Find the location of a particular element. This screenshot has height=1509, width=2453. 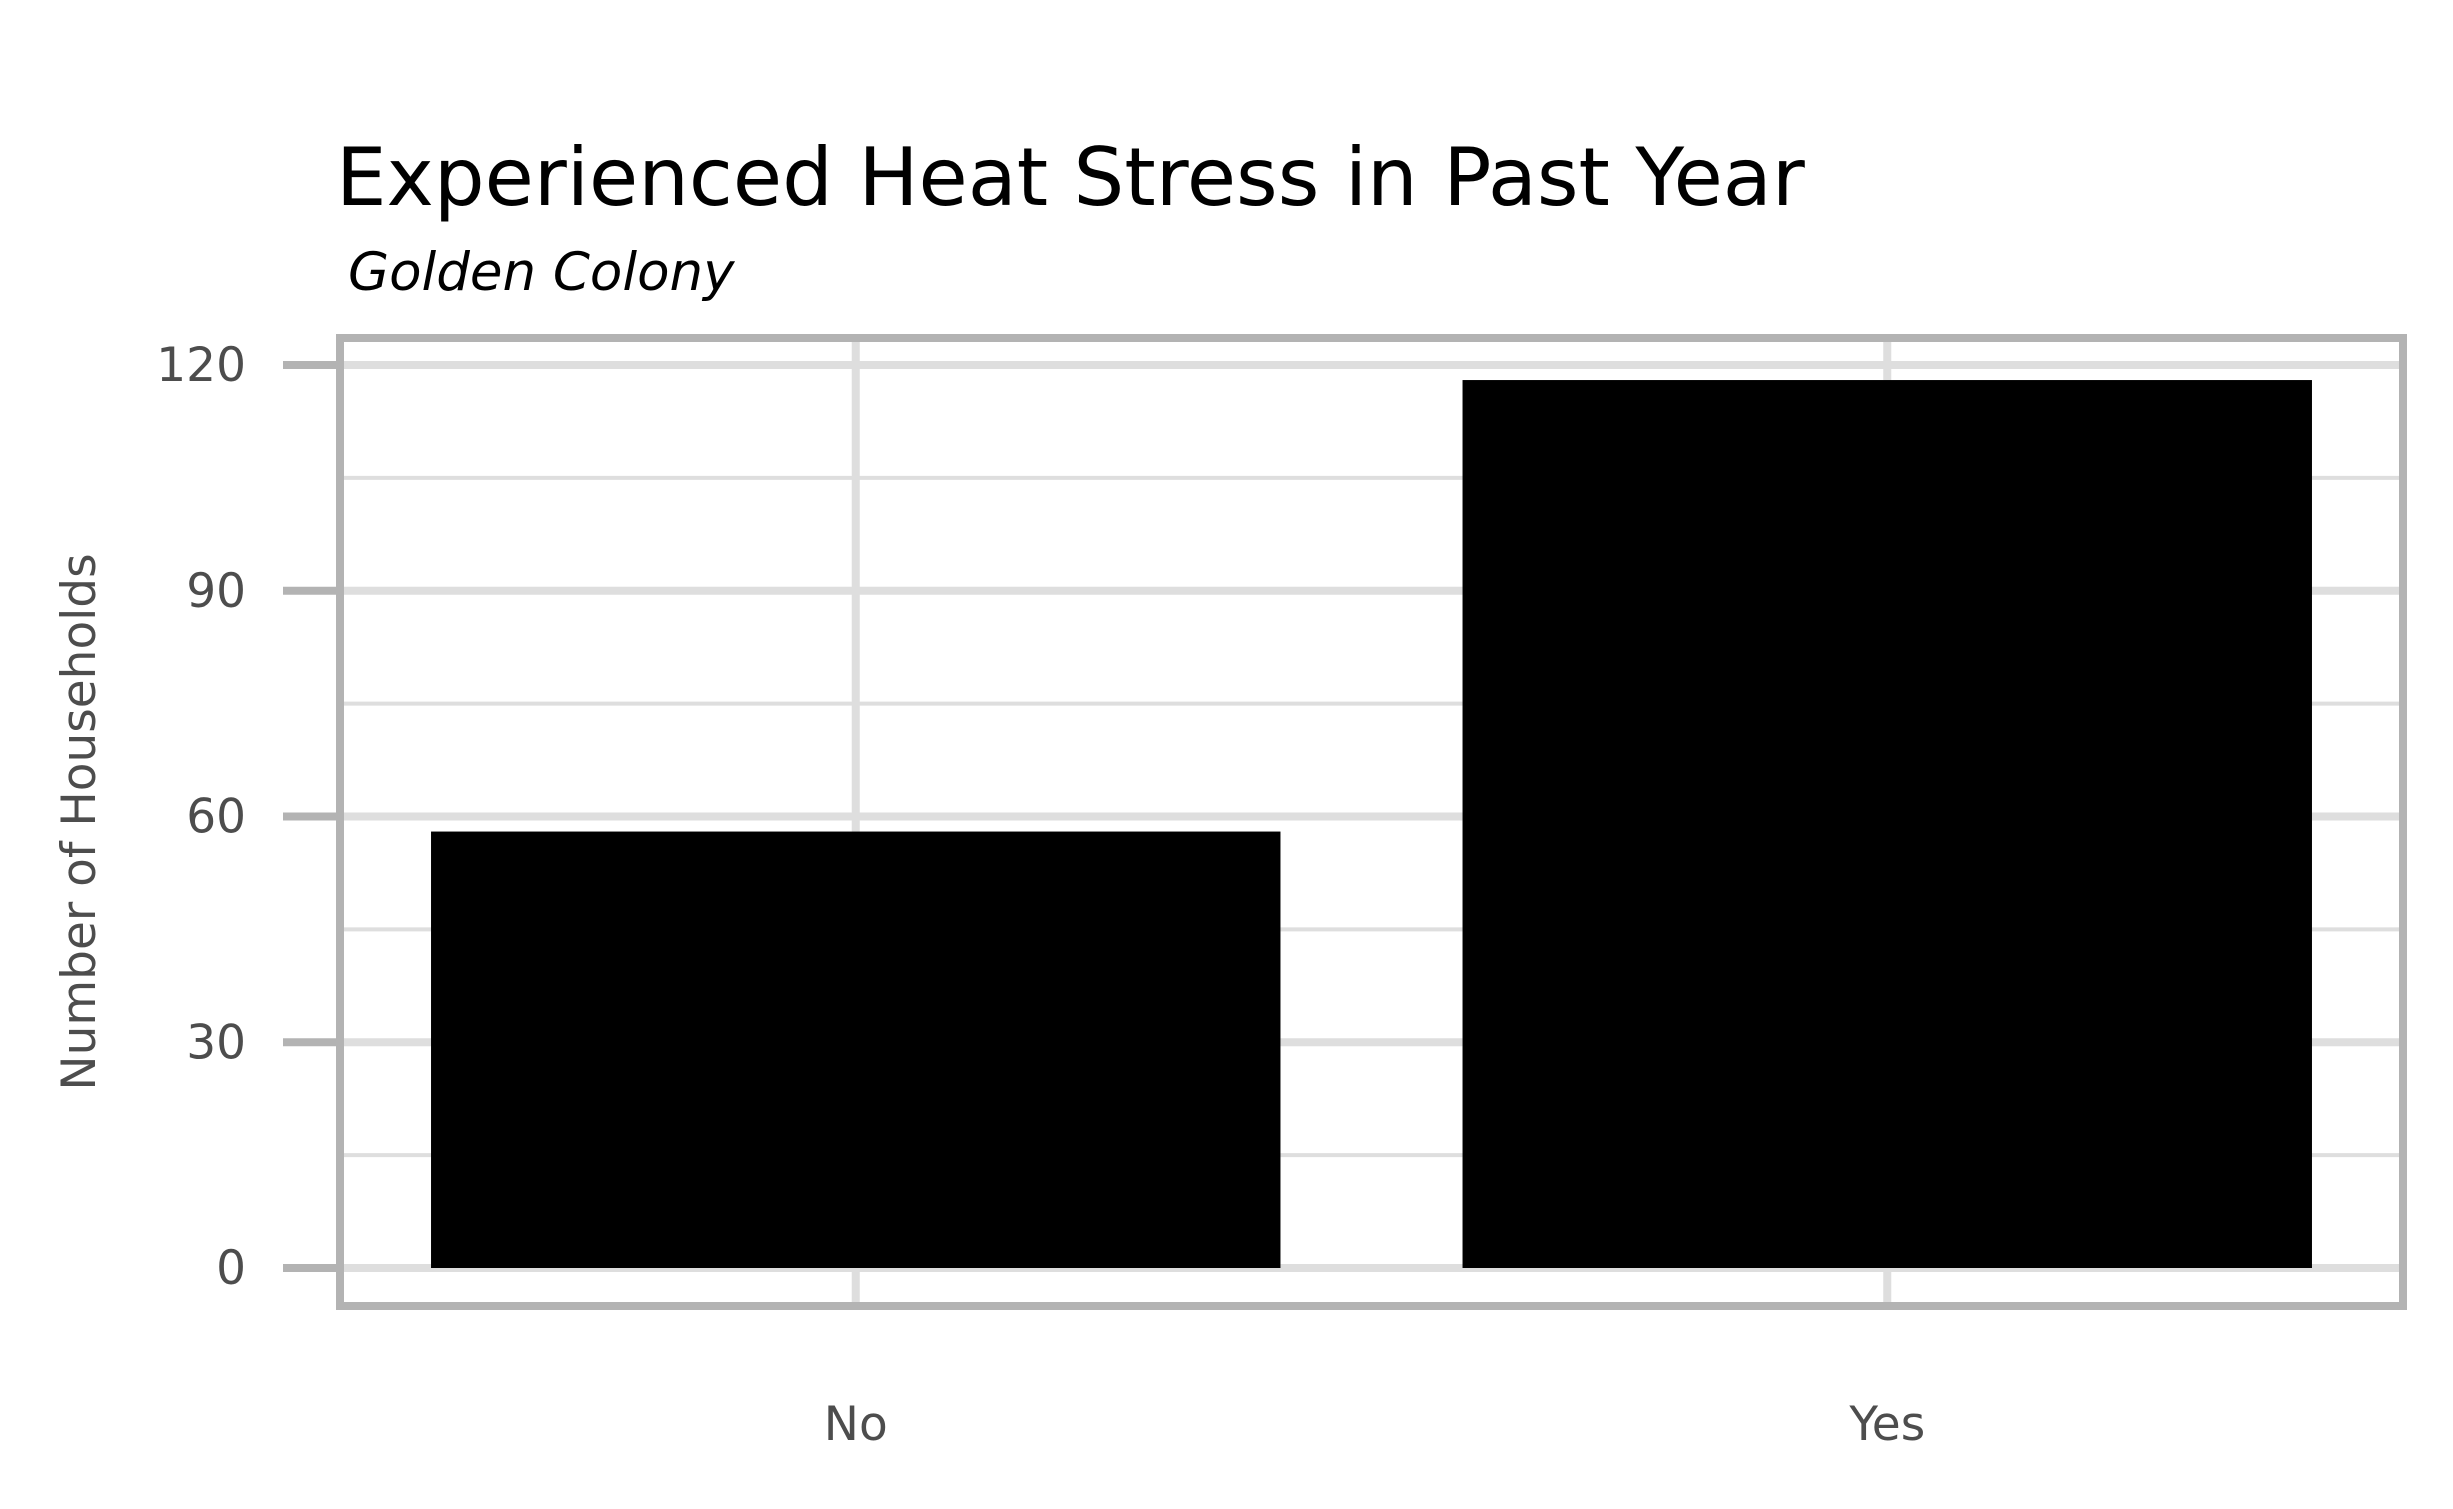

bar-no is located at coordinates (856, 1049).